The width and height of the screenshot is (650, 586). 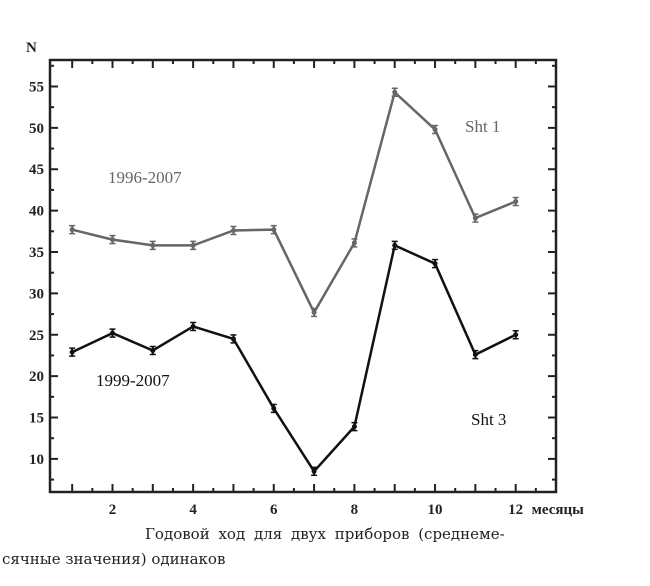 What do you see at coordinates (435, 510) in the screenshot?
I see `x-tick-label: 10` at bounding box center [435, 510].